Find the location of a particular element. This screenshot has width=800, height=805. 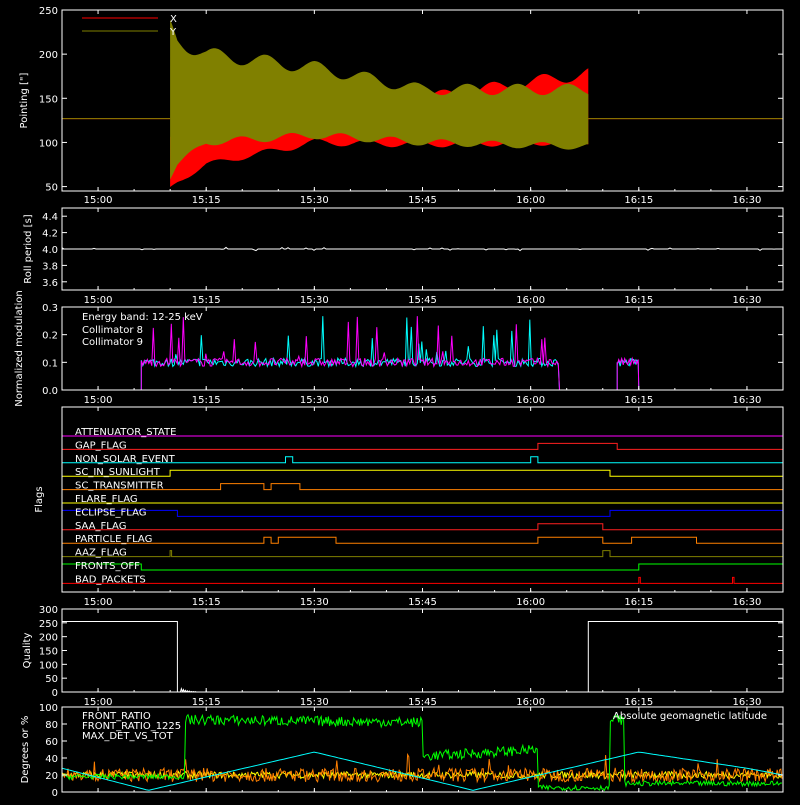

y-tick-label: 0.1 is located at coordinates (50, 363).